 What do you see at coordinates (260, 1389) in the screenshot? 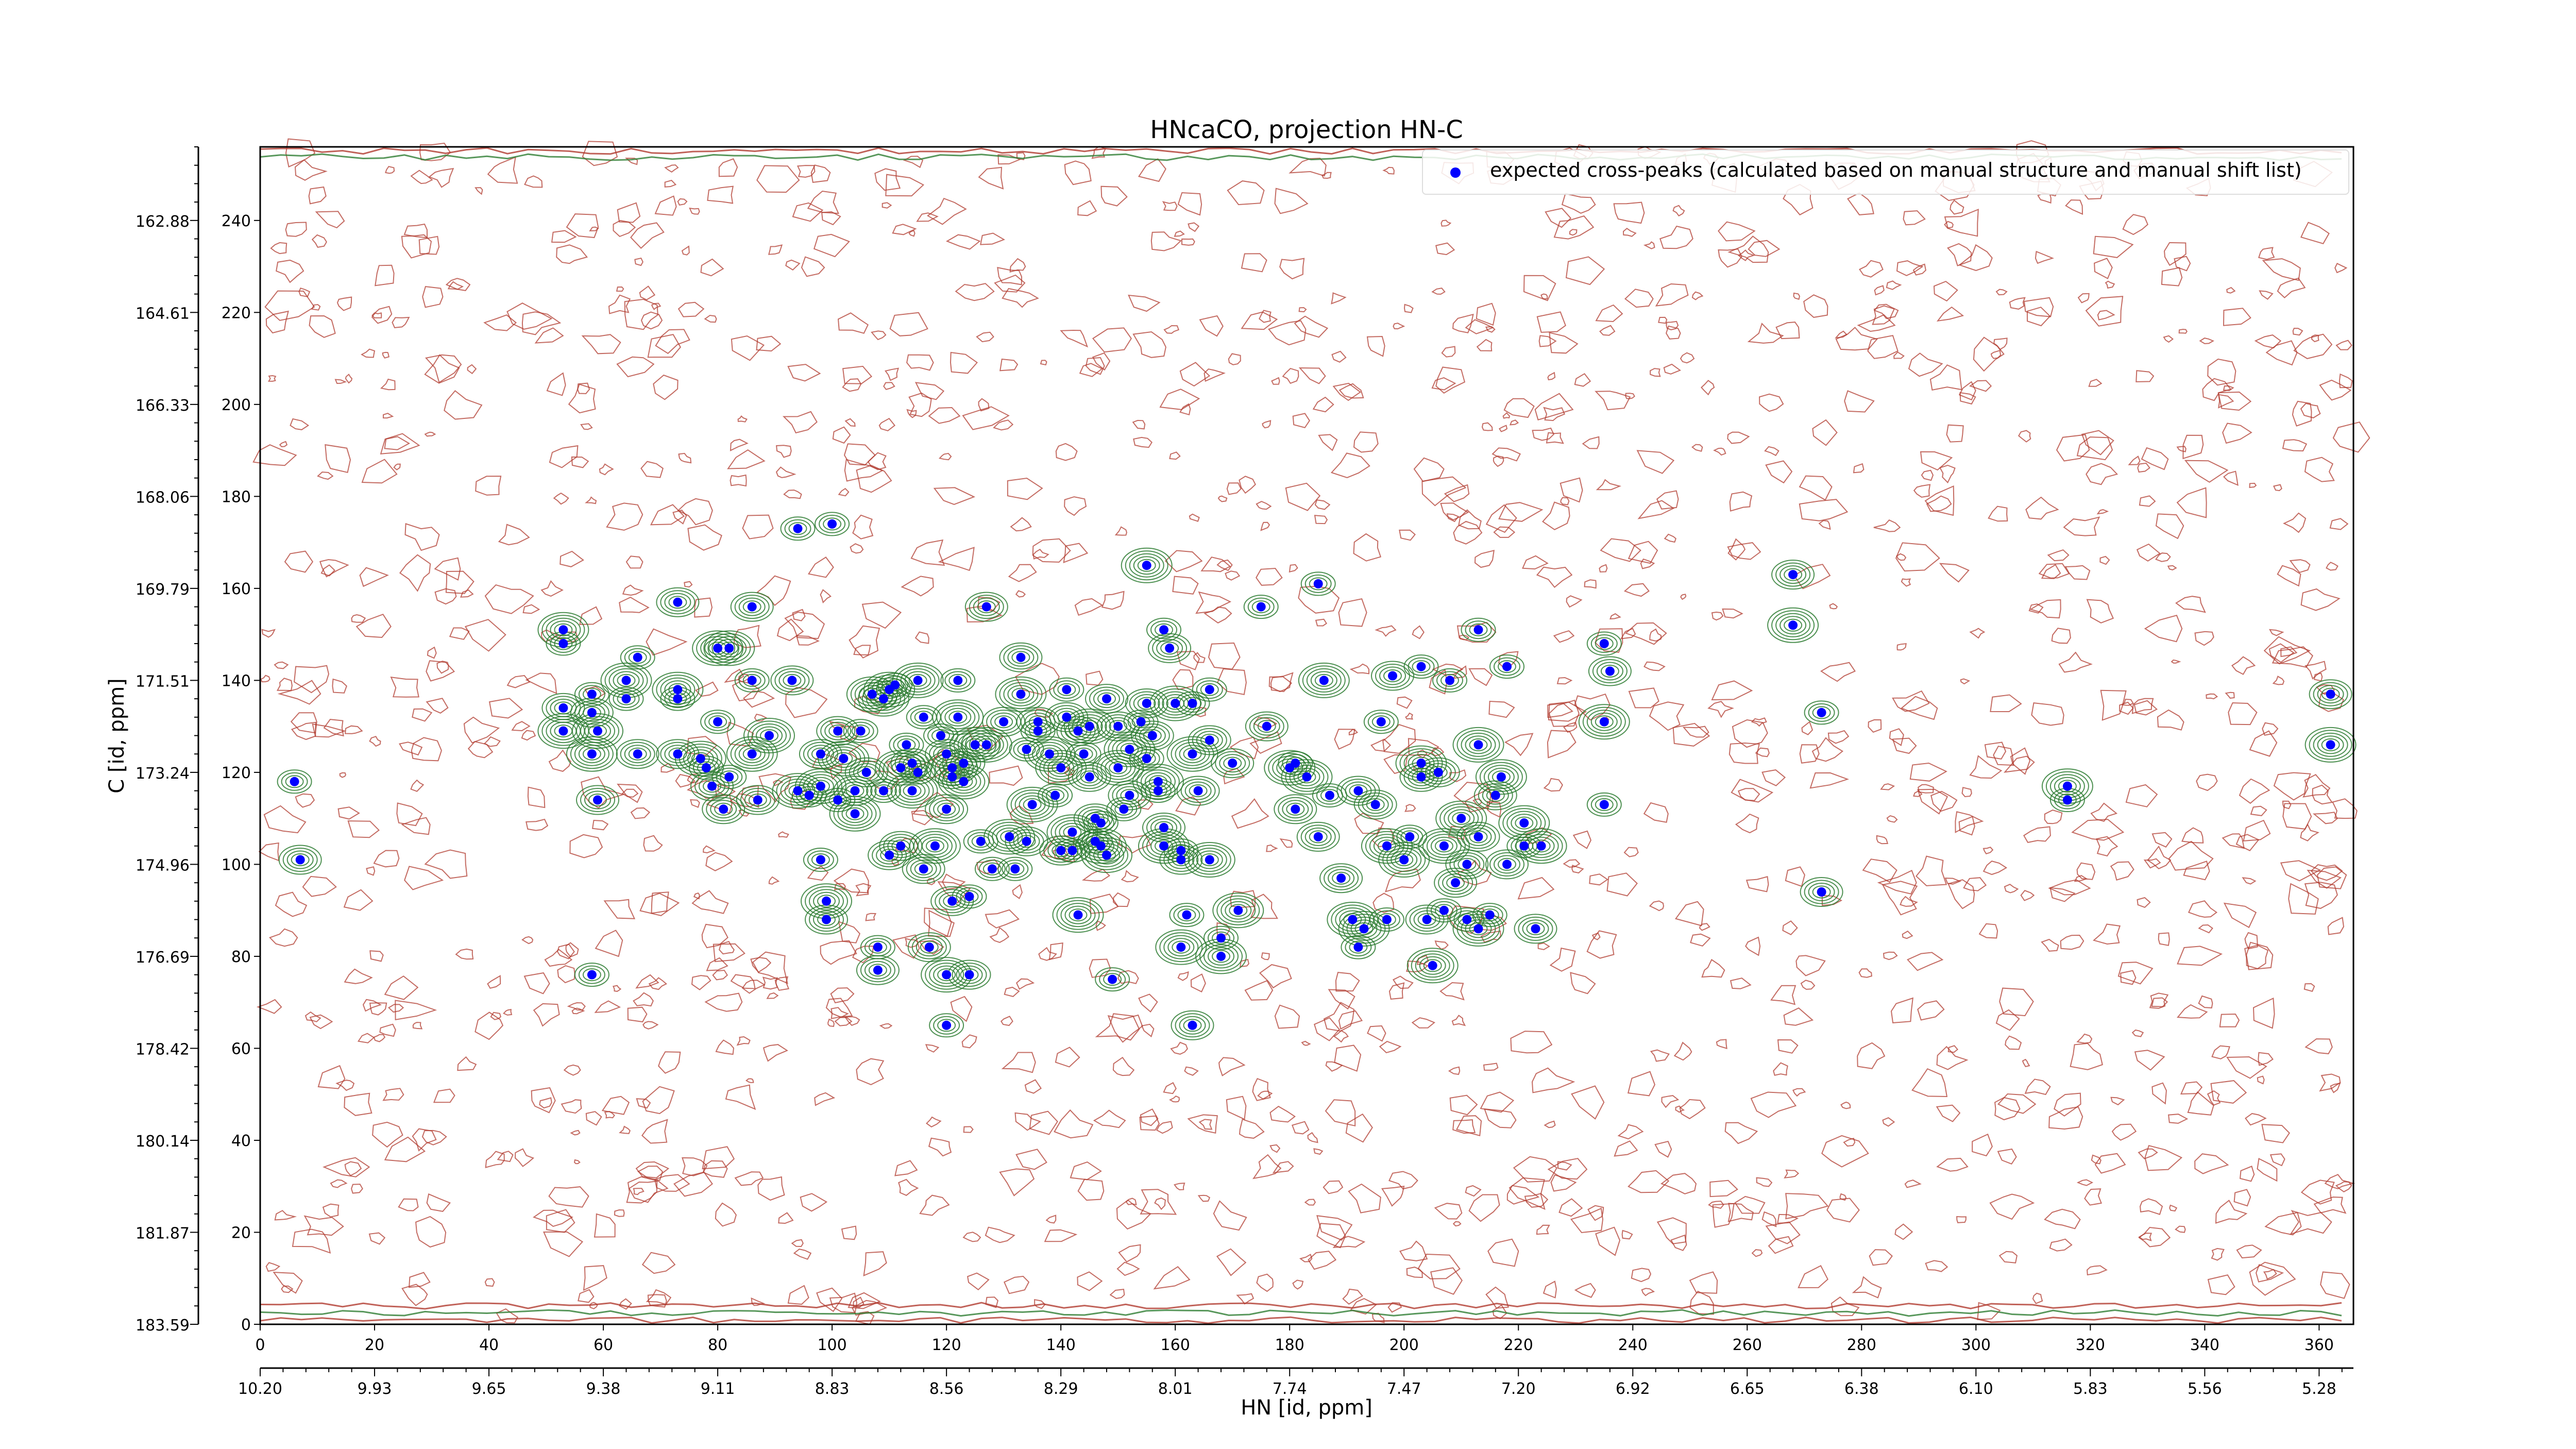
I see `x-ppm-tick-label: 10.20` at bounding box center [260, 1389].